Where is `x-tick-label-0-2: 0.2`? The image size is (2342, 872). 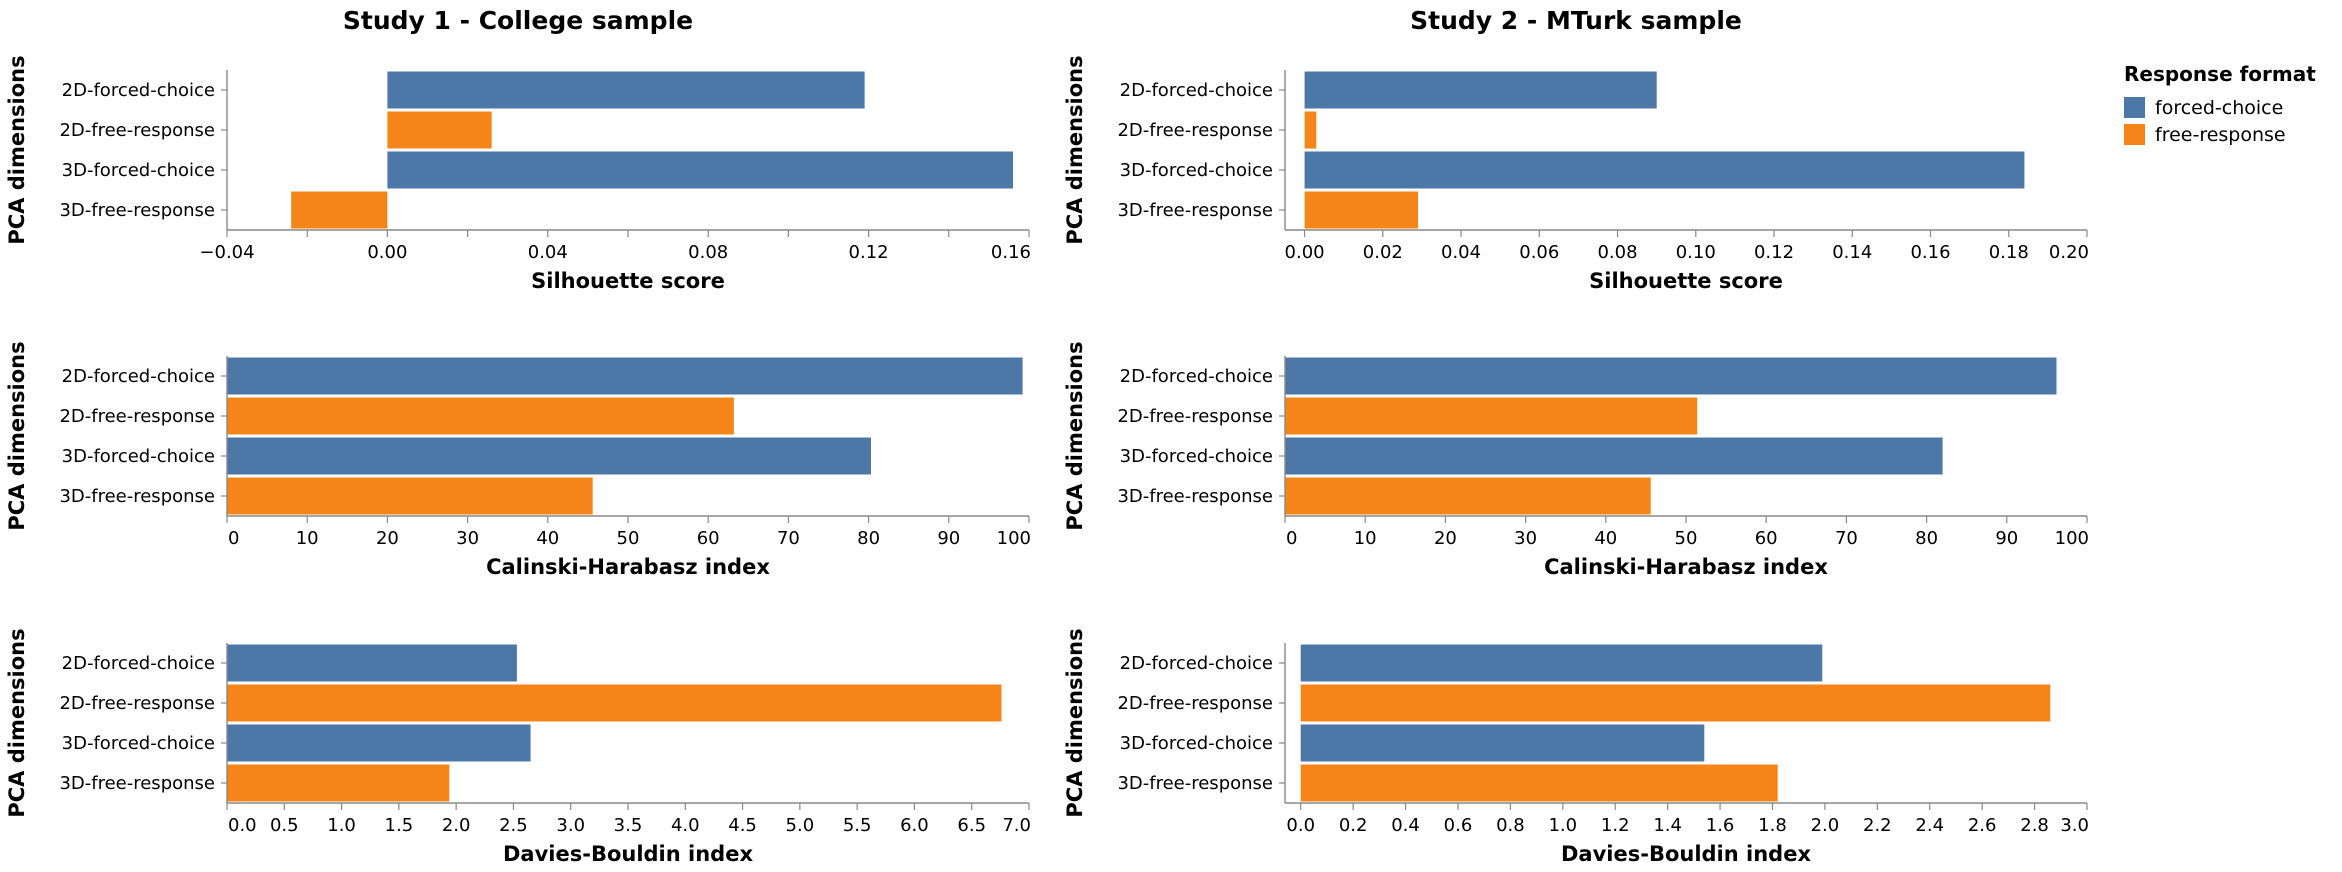
x-tick-label-0-2: 0.2 is located at coordinates (1353, 825).